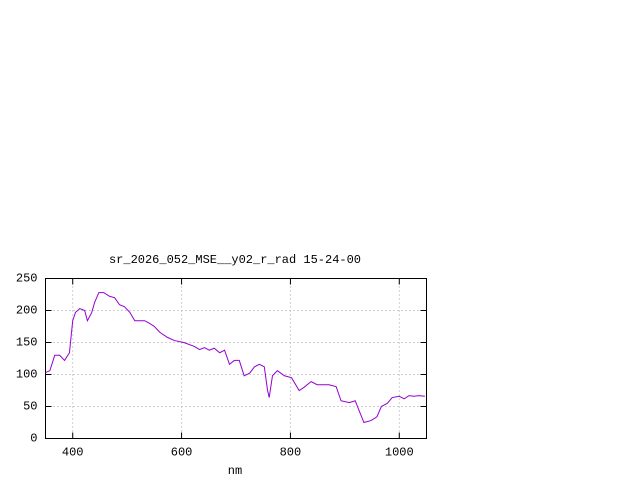 This screenshot has width=640, height=480. I want to click on y-tick-label: 150, so click(27, 343).